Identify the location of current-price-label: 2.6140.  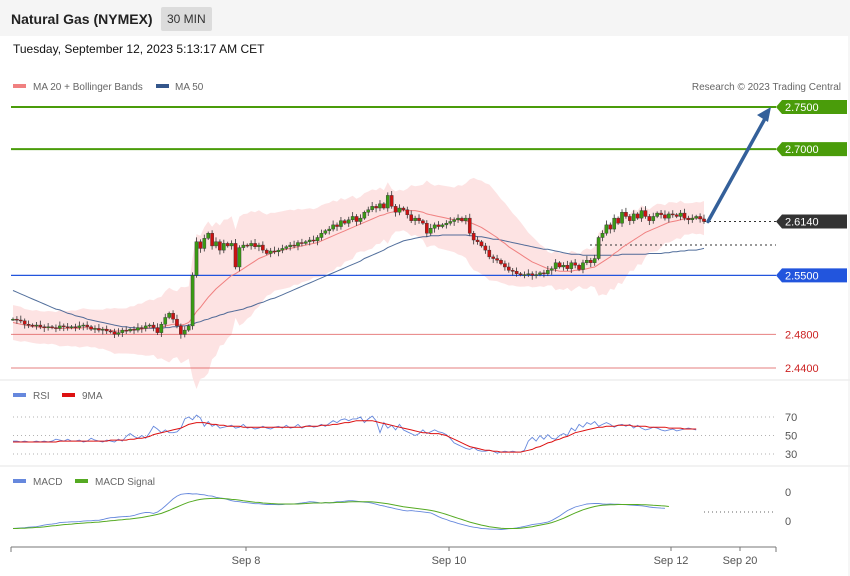
(802, 223).